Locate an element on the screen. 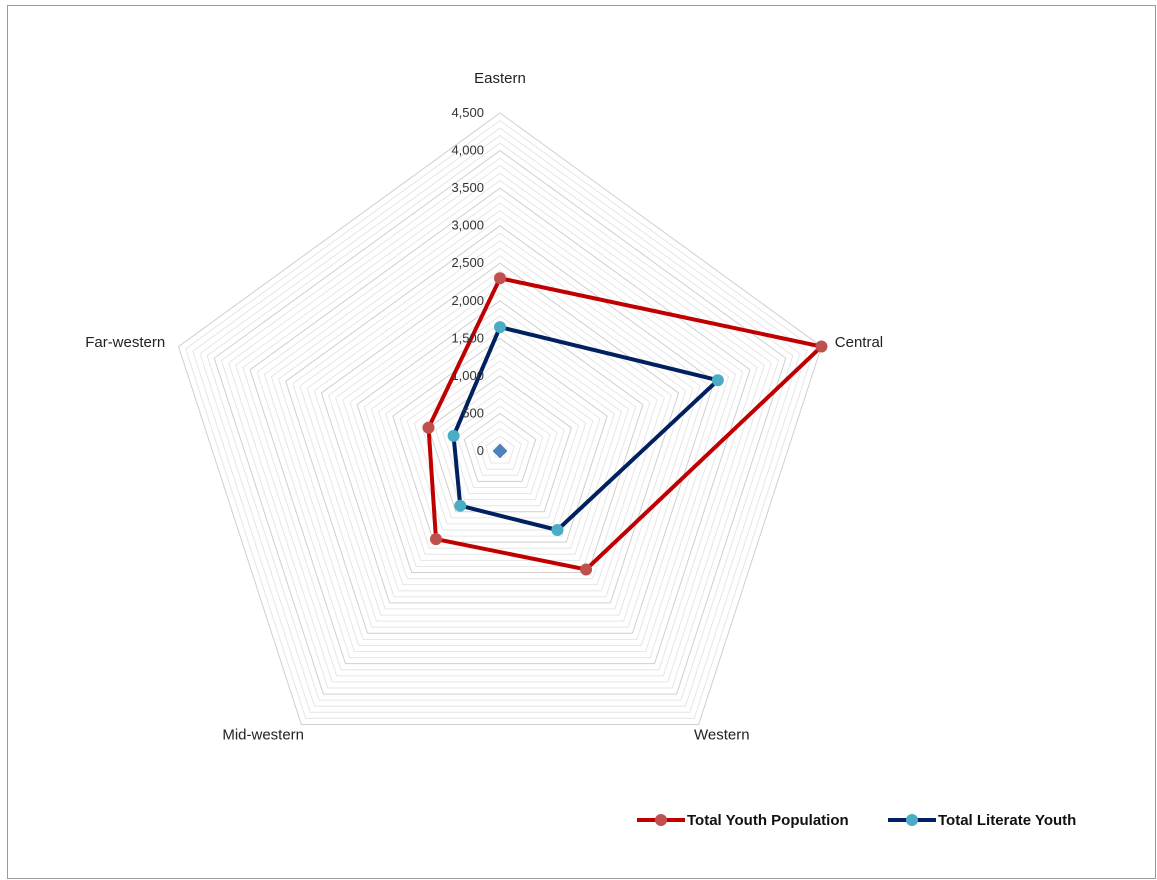  legend-label-2: Total Literate Youth is located at coordinates (1007, 820).